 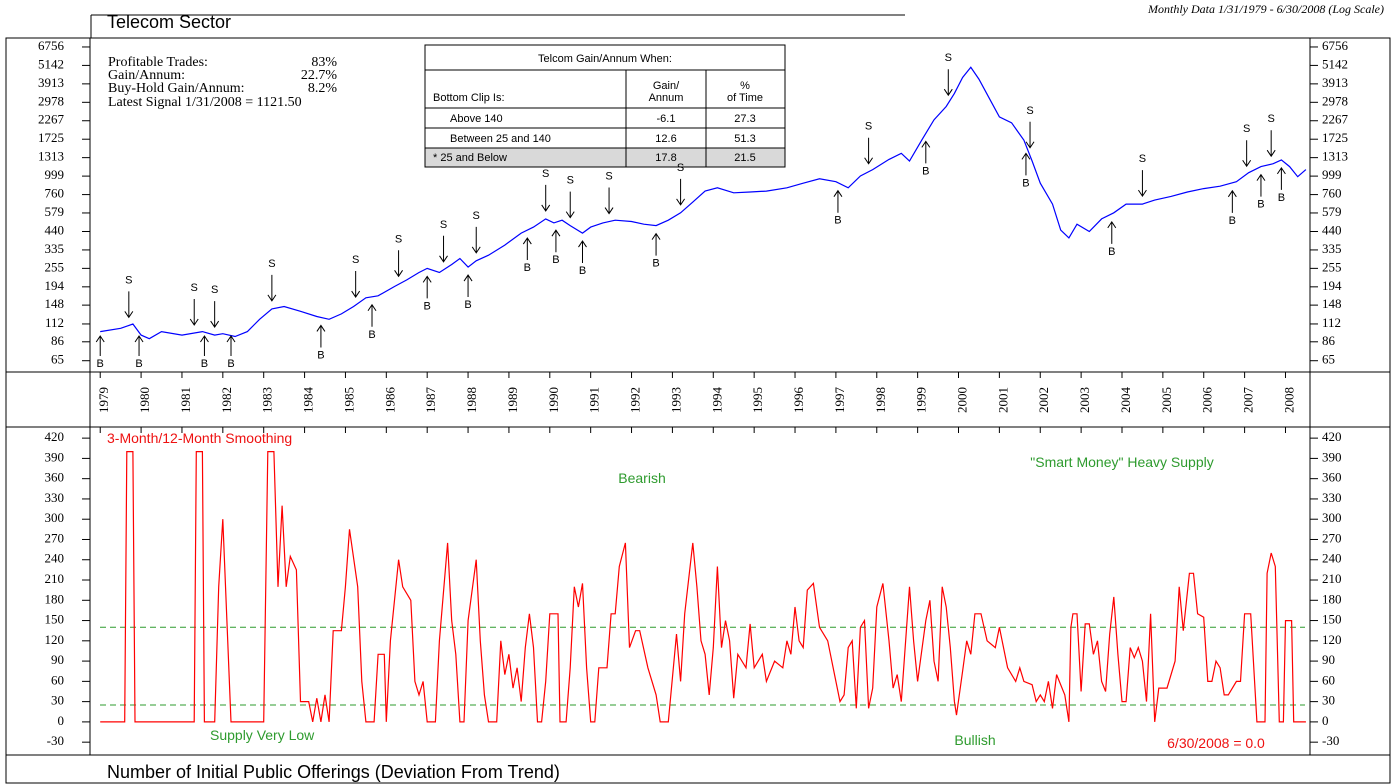 What do you see at coordinates (185, 400) in the screenshot?
I see `x-tick-label: 1981` at bounding box center [185, 400].